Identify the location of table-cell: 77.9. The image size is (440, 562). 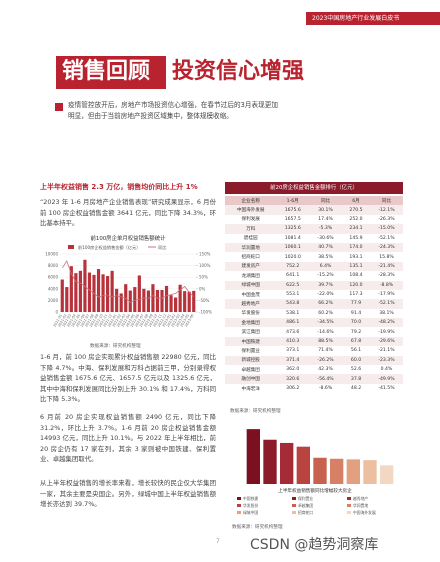
(356, 304).